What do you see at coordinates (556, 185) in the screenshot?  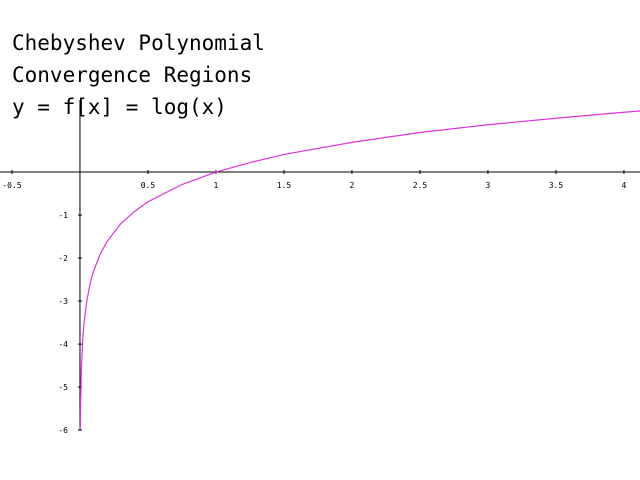 I see `x-tick-label: 3.5` at bounding box center [556, 185].